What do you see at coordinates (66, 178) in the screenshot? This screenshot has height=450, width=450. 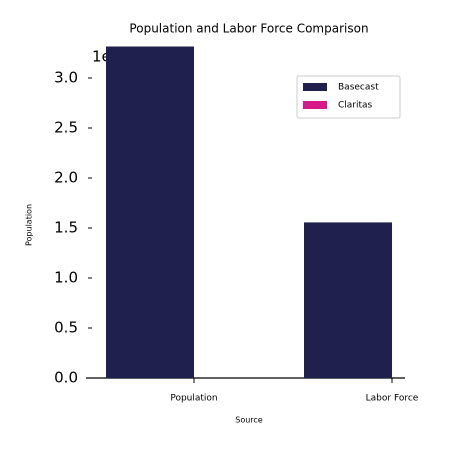 I see `y-tick-label: 2.0` at bounding box center [66, 178].